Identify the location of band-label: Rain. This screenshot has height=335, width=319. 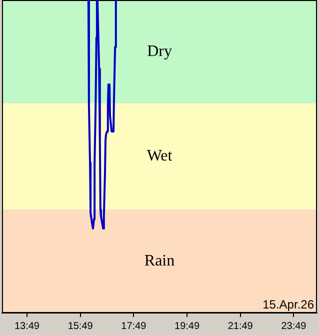
(159, 261).